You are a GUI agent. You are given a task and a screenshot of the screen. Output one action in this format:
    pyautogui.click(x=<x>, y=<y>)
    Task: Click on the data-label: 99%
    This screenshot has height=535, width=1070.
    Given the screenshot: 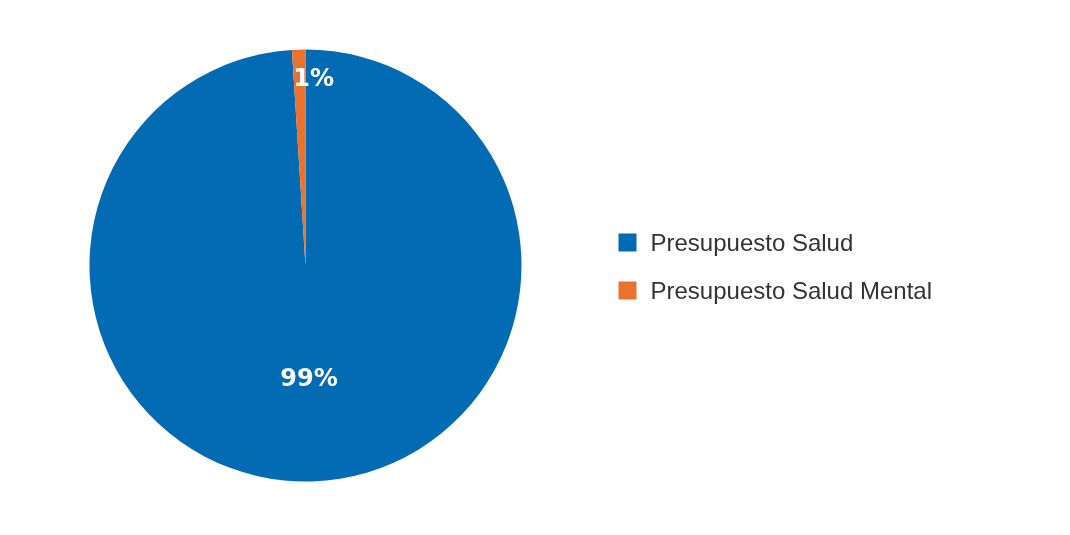 What is the action you would take?
    pyautogui.click(x=309, y=377)
    